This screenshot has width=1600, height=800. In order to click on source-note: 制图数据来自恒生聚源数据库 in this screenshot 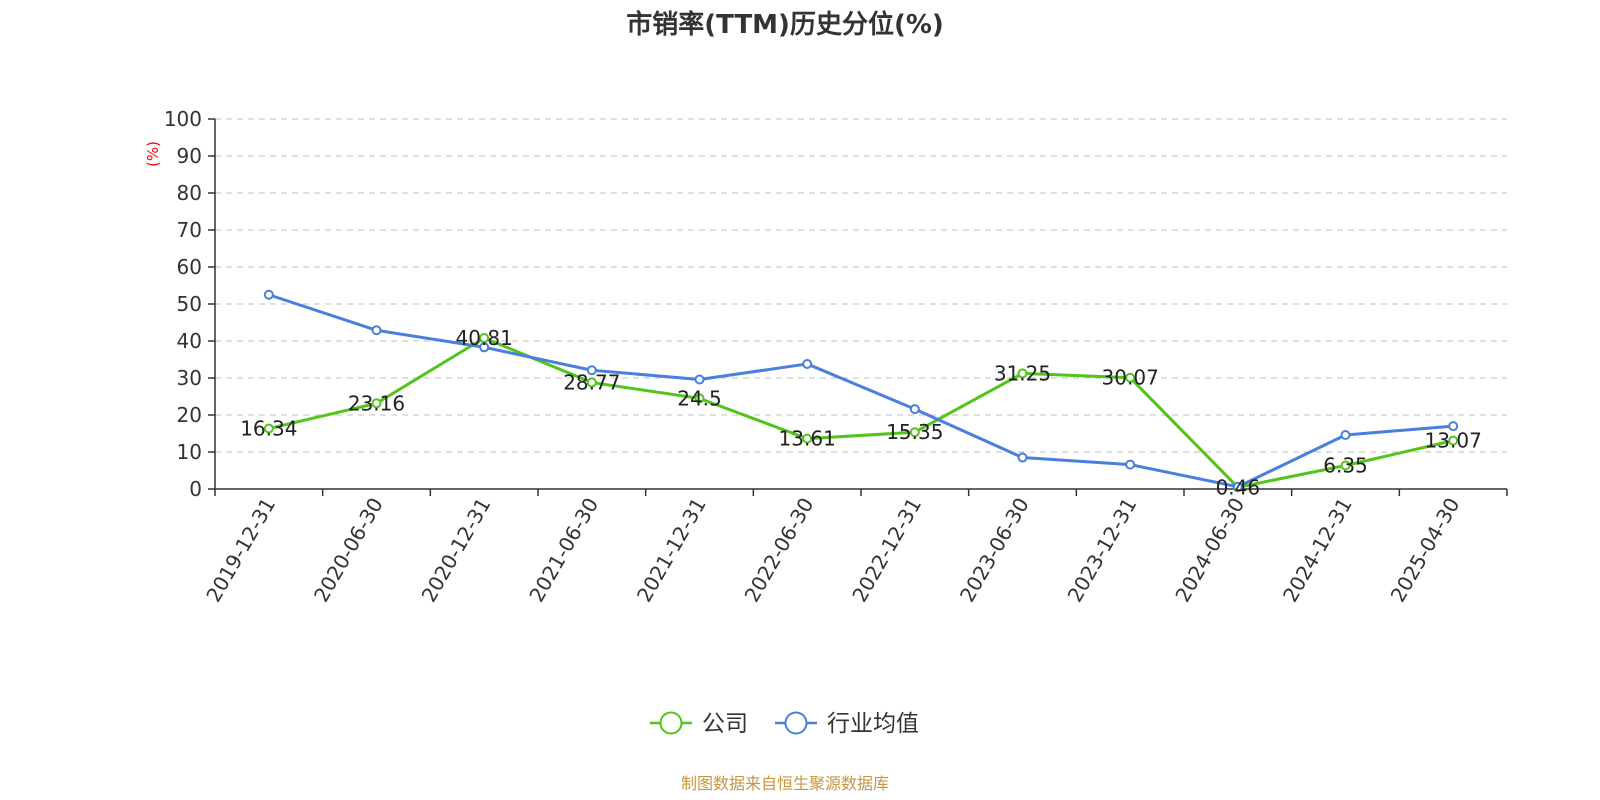, I will do `click(785, 783)`.